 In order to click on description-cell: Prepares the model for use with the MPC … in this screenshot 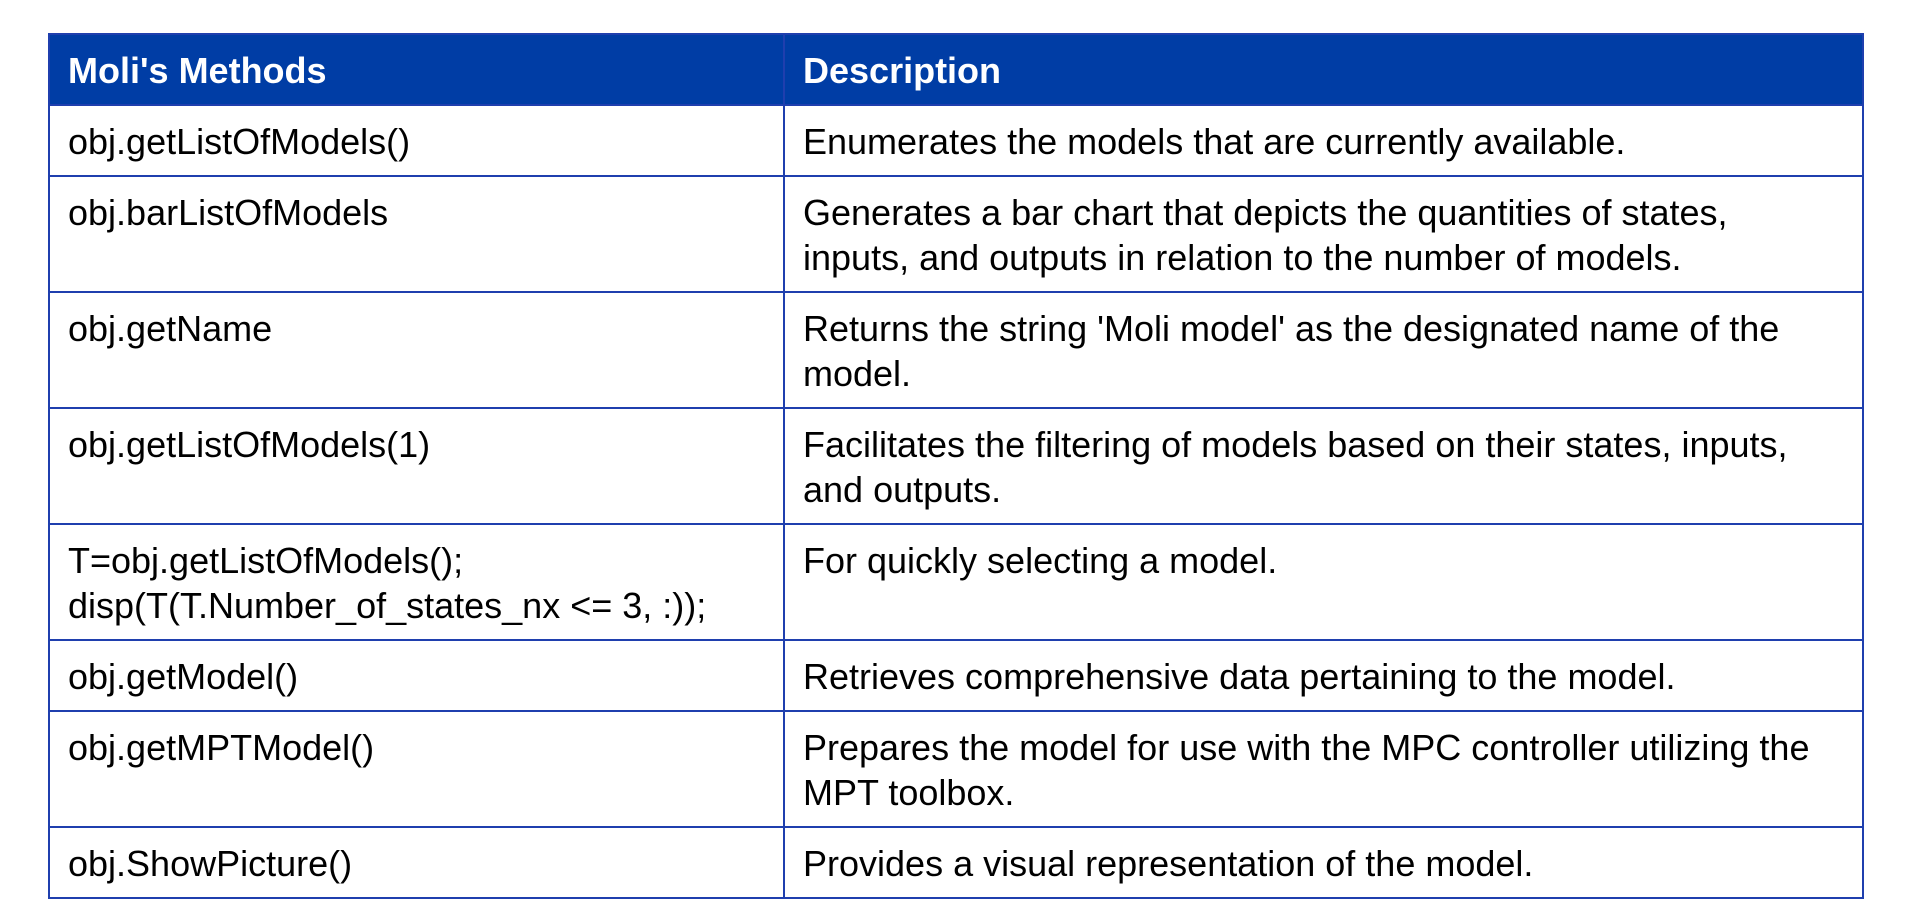, I will do `click(1323, 769)`.